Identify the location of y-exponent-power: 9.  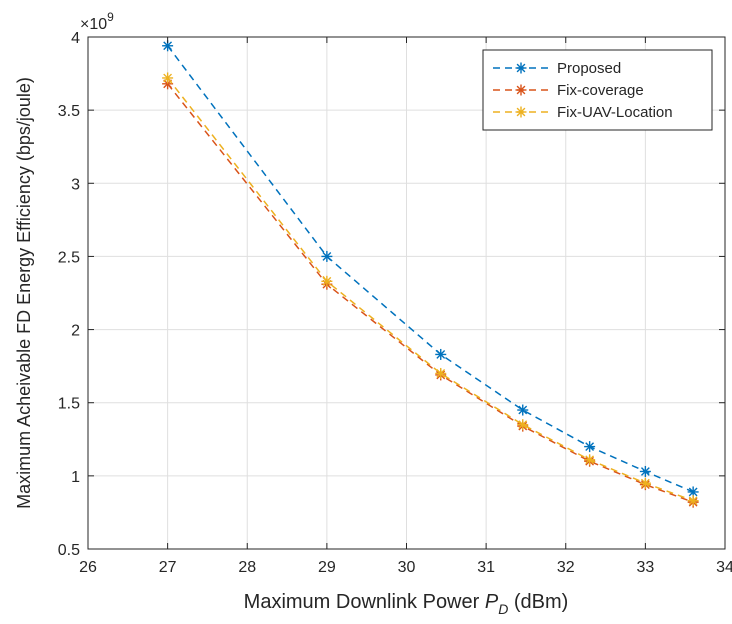
(110, 17).